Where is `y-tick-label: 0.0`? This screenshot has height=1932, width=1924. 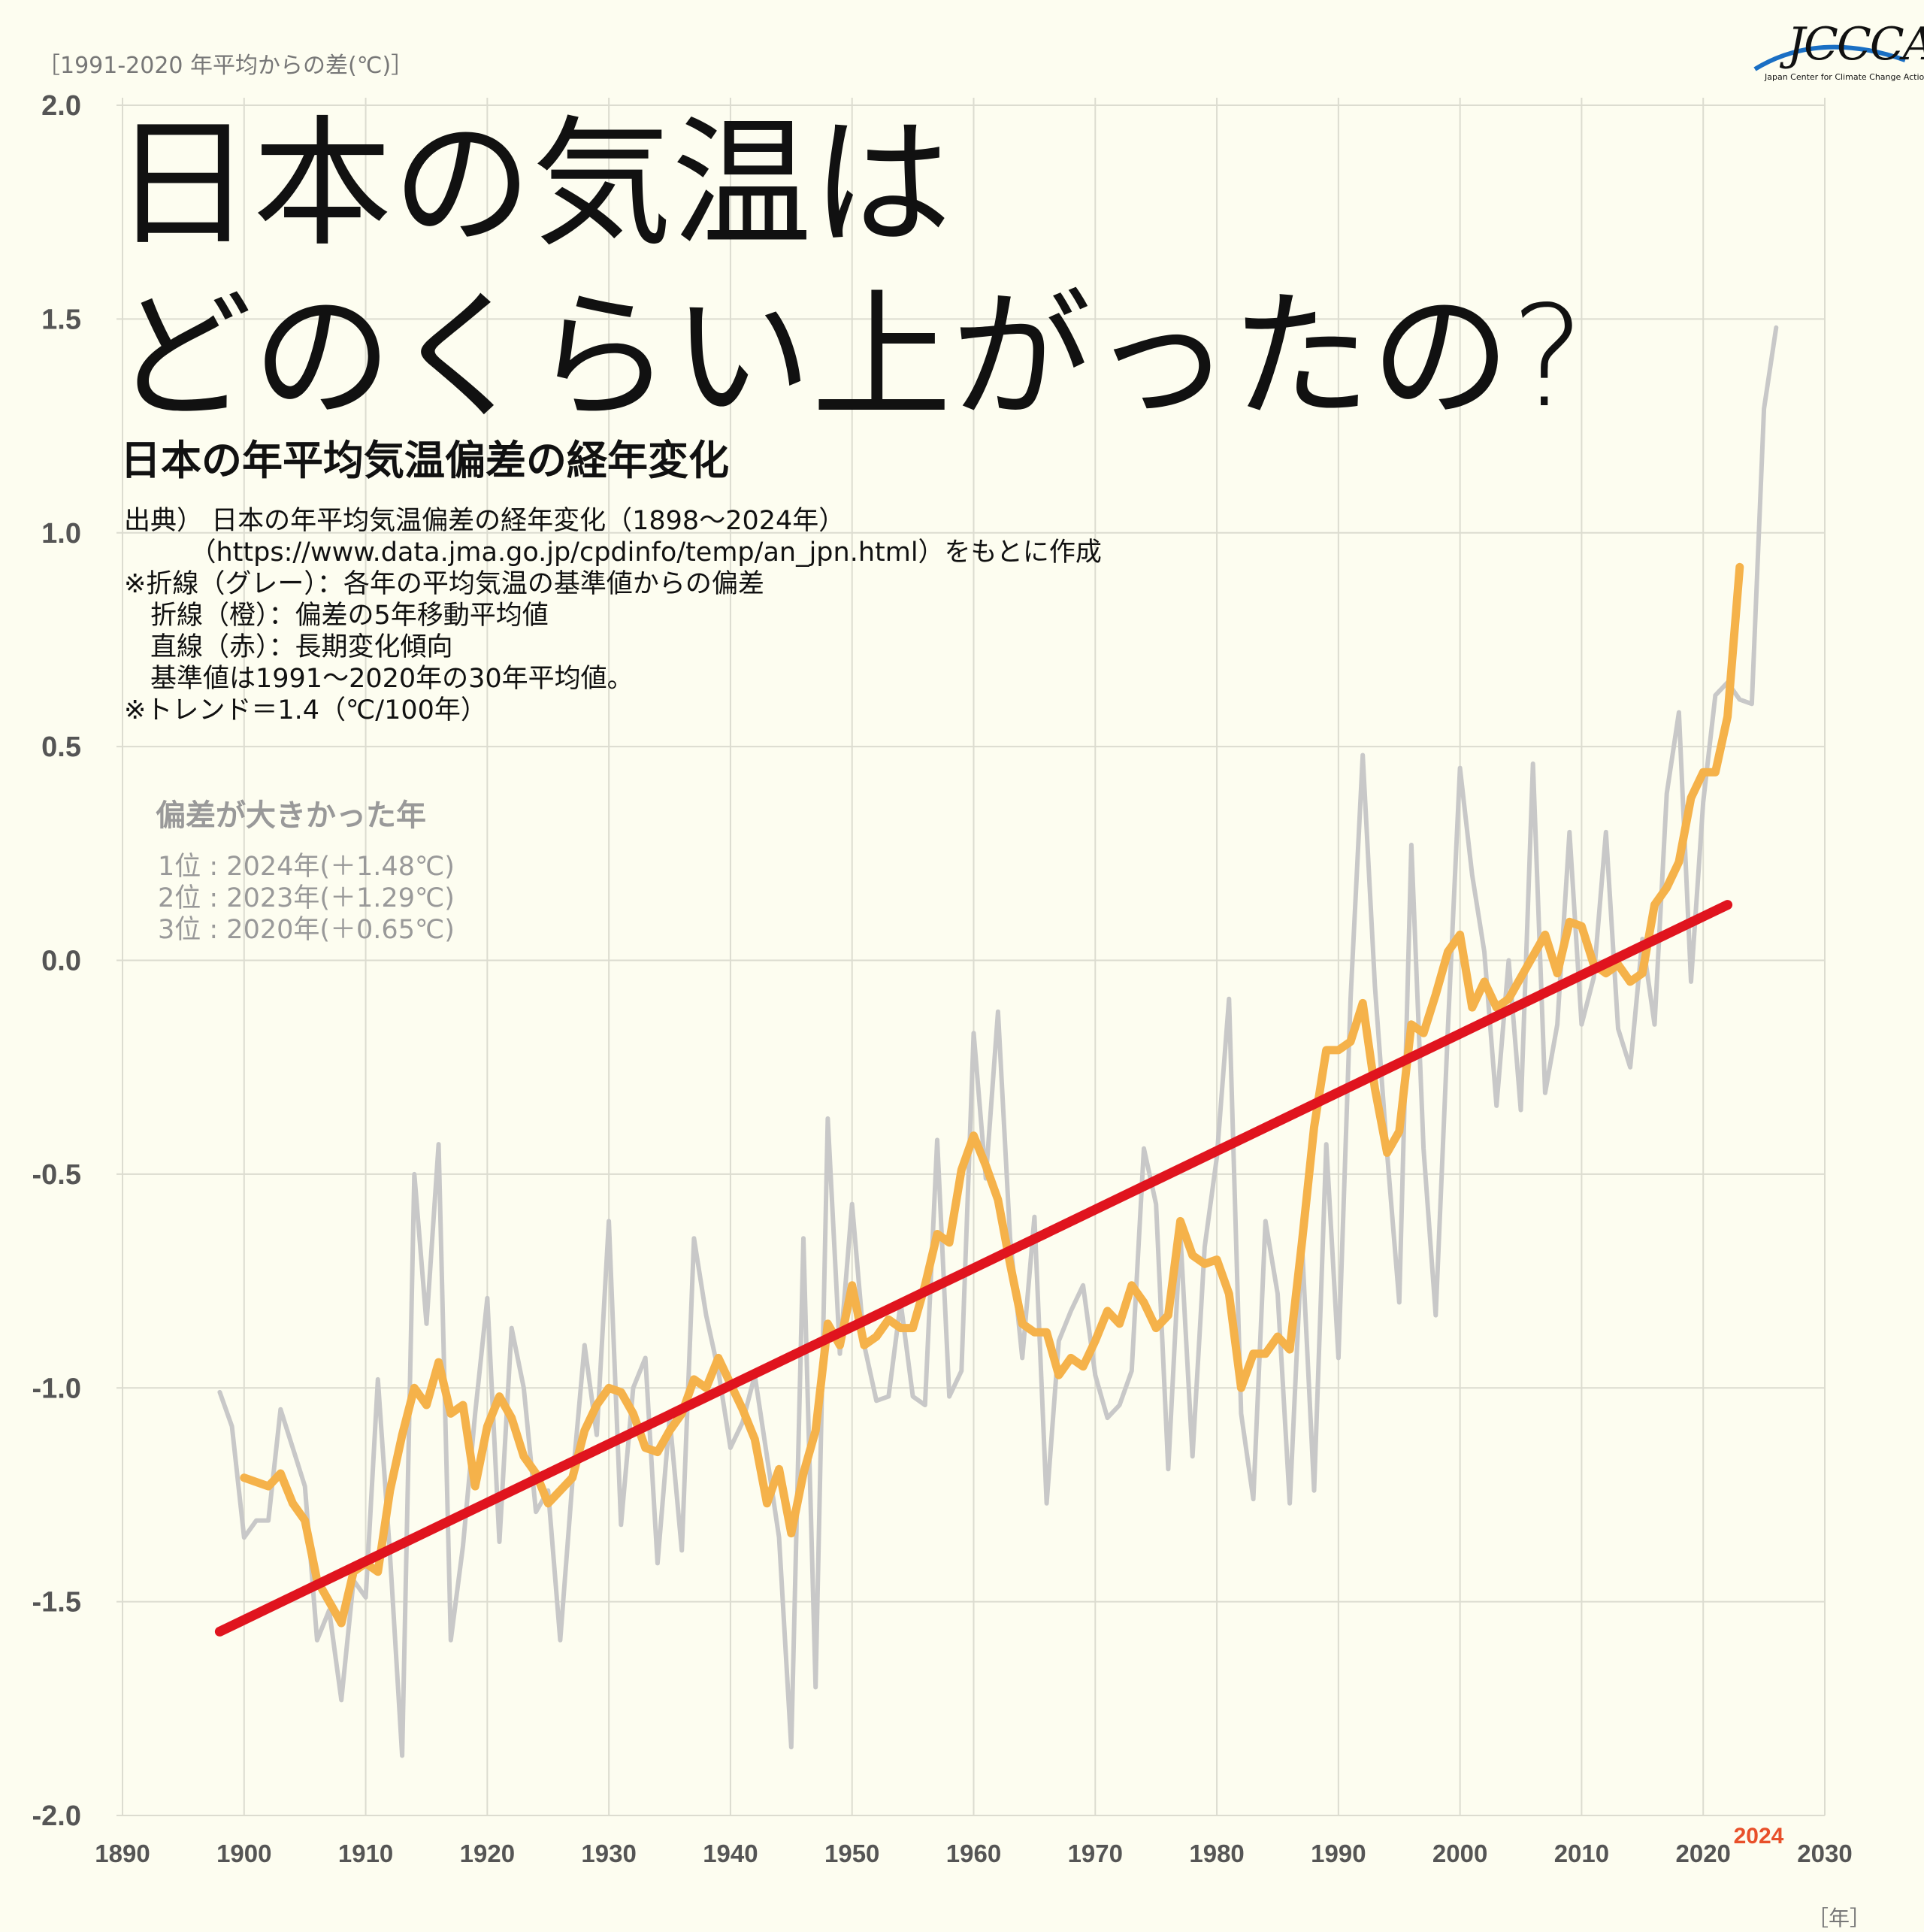 y-tick-label: 0.0 is located at coordinates (61, 961).